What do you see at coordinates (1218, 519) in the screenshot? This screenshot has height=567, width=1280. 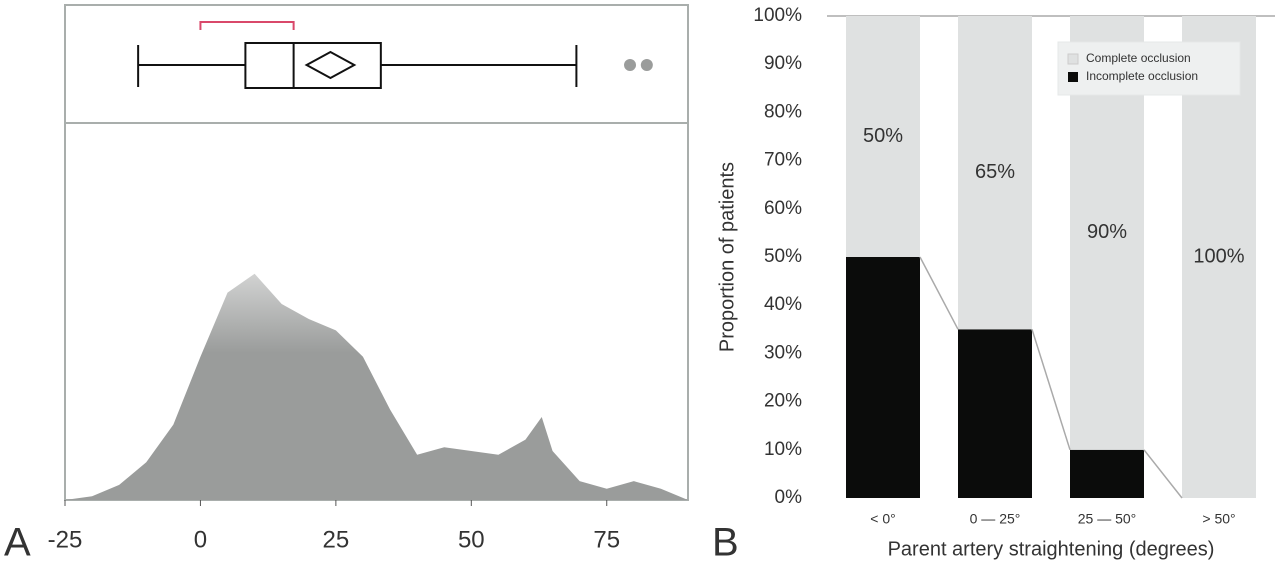 I see `x-tick-label: > 50°` at bounding box center [1218, 519].